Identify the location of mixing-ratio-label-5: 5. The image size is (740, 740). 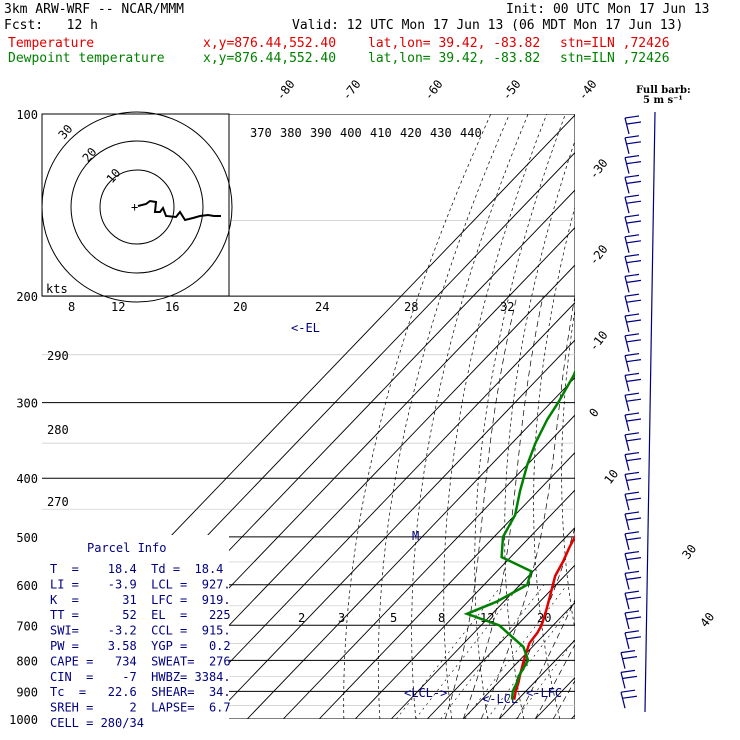
(393, 618).